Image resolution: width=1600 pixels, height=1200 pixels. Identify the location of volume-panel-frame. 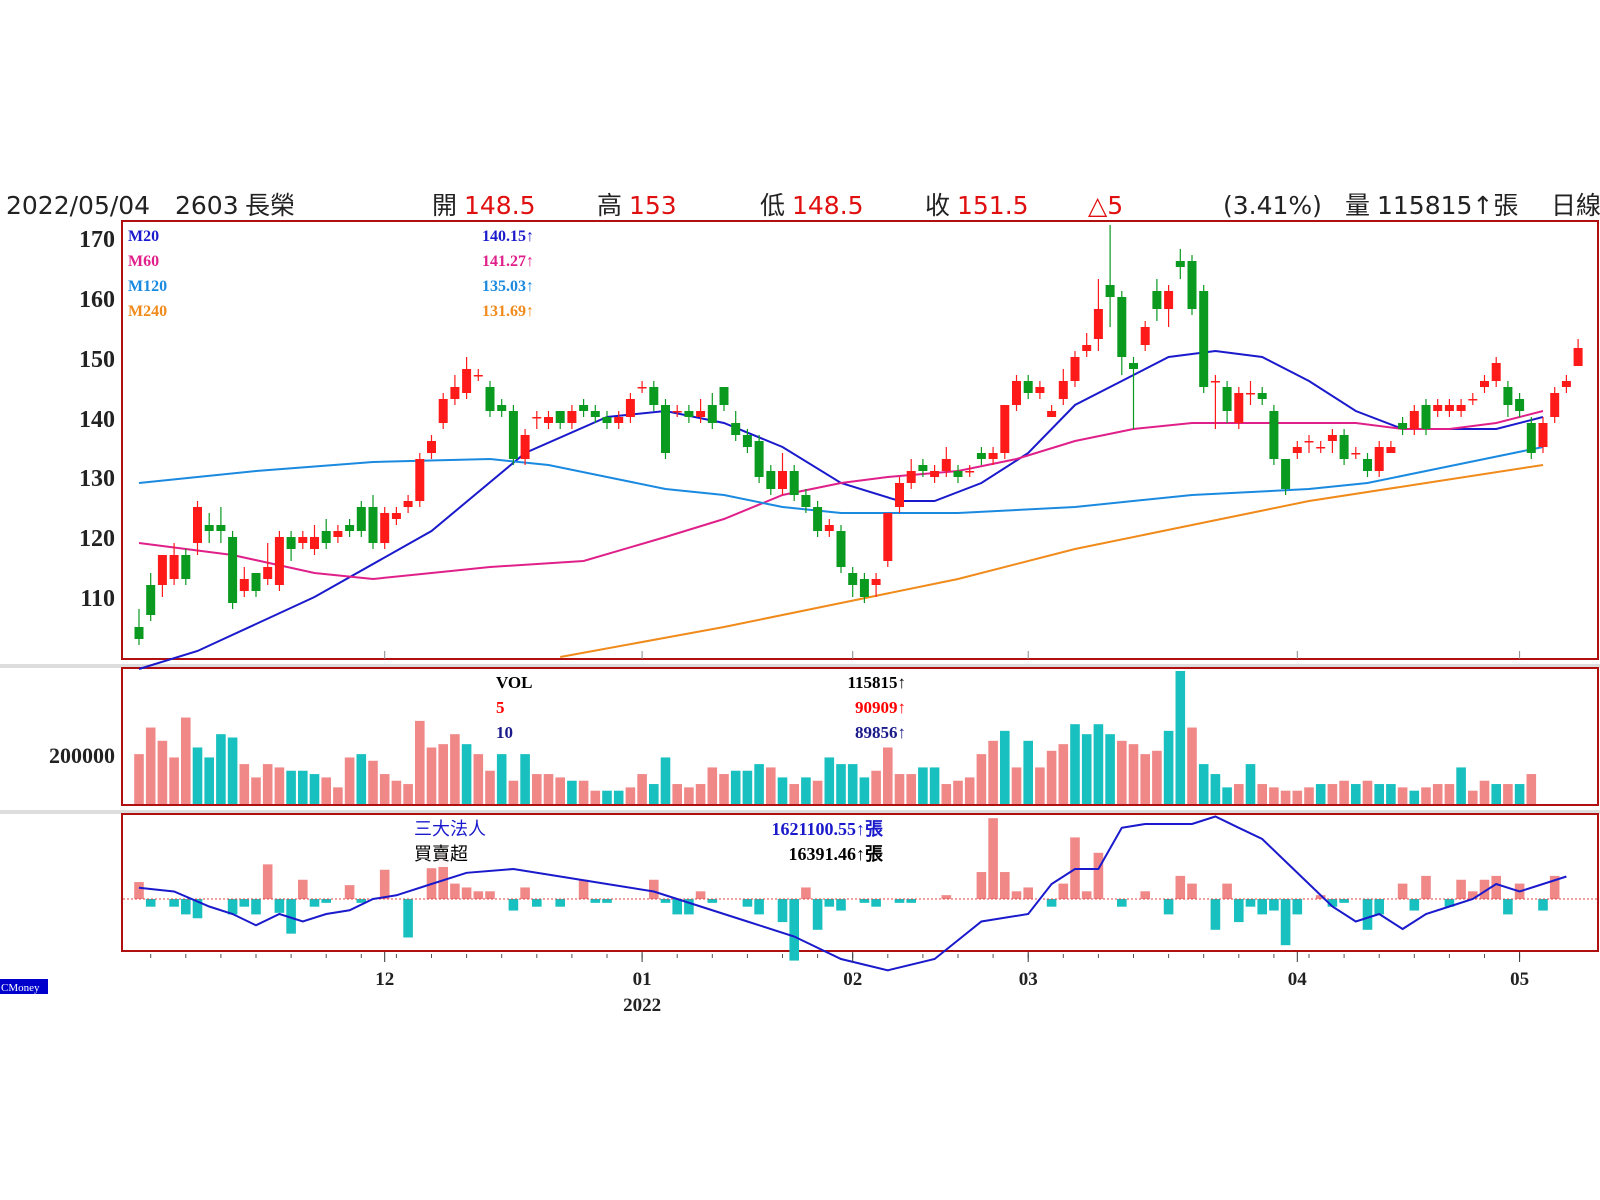
(860, 736).